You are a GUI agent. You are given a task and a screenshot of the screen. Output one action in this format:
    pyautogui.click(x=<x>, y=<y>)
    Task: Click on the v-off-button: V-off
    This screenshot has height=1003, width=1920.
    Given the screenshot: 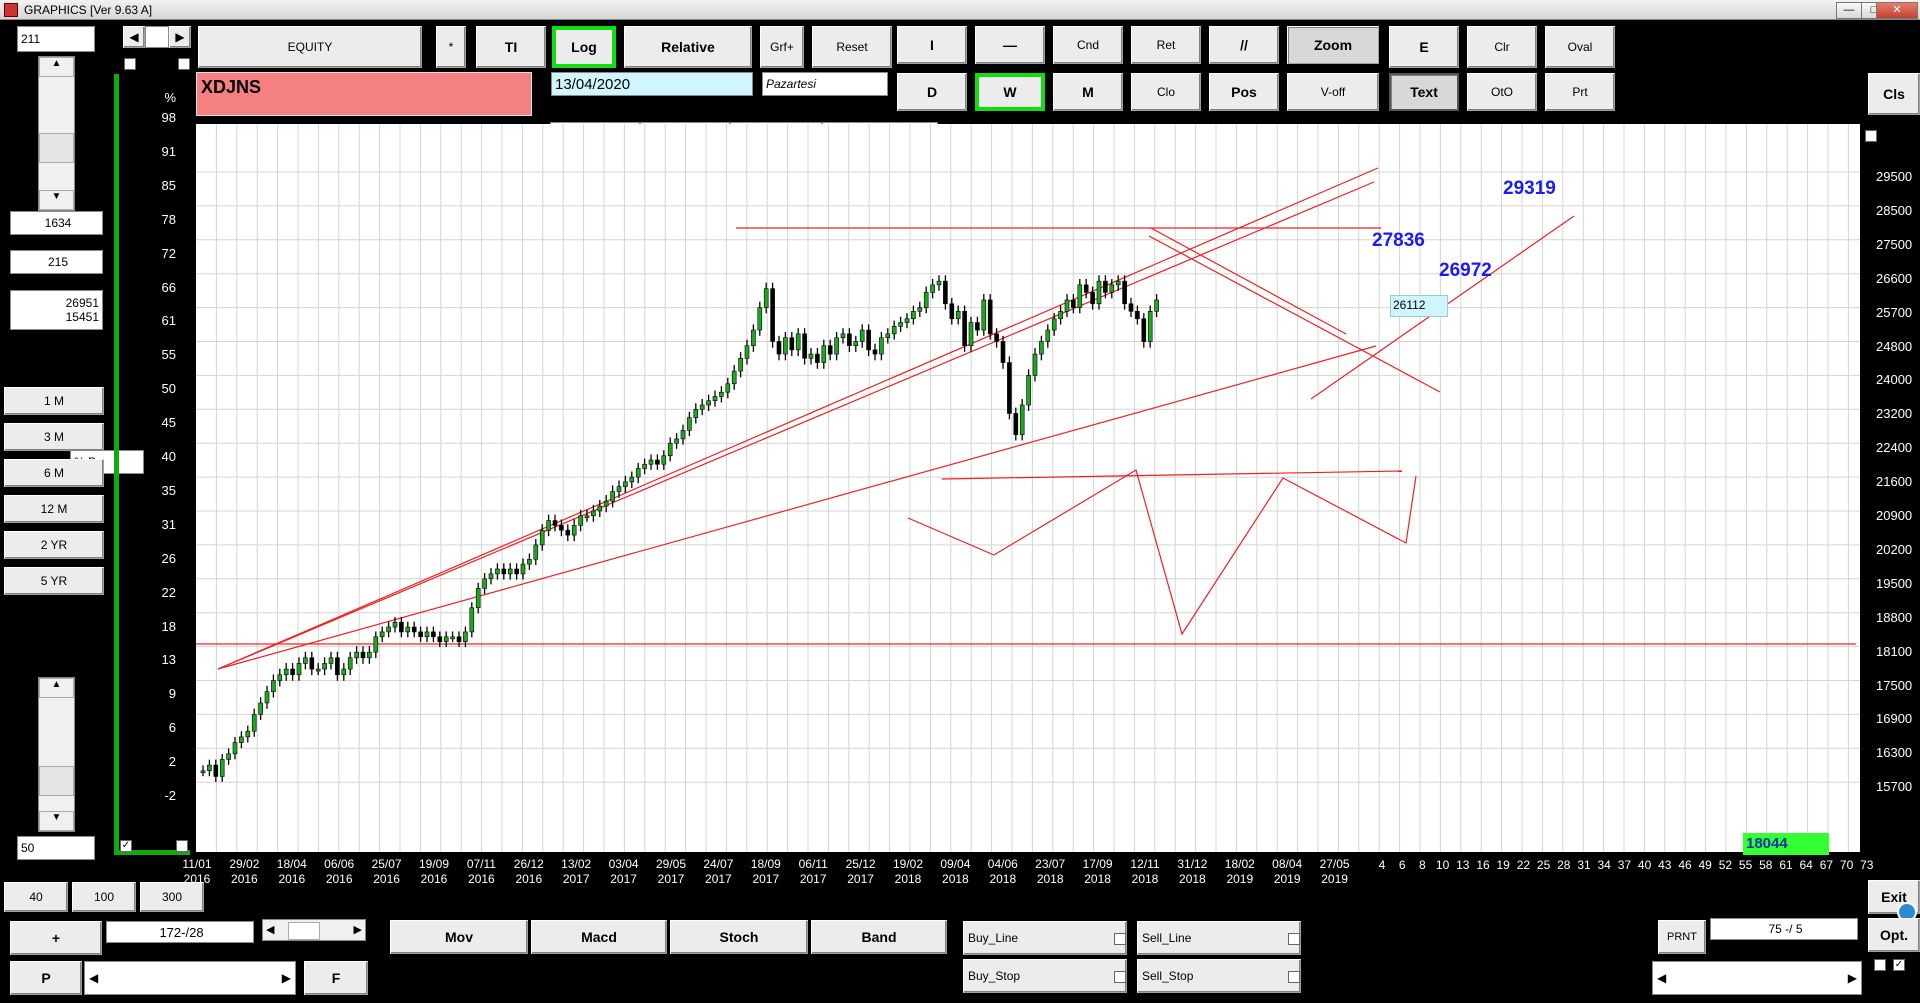 What is the action you would take?
    pyautogui.click(x=1333, y=92)
    